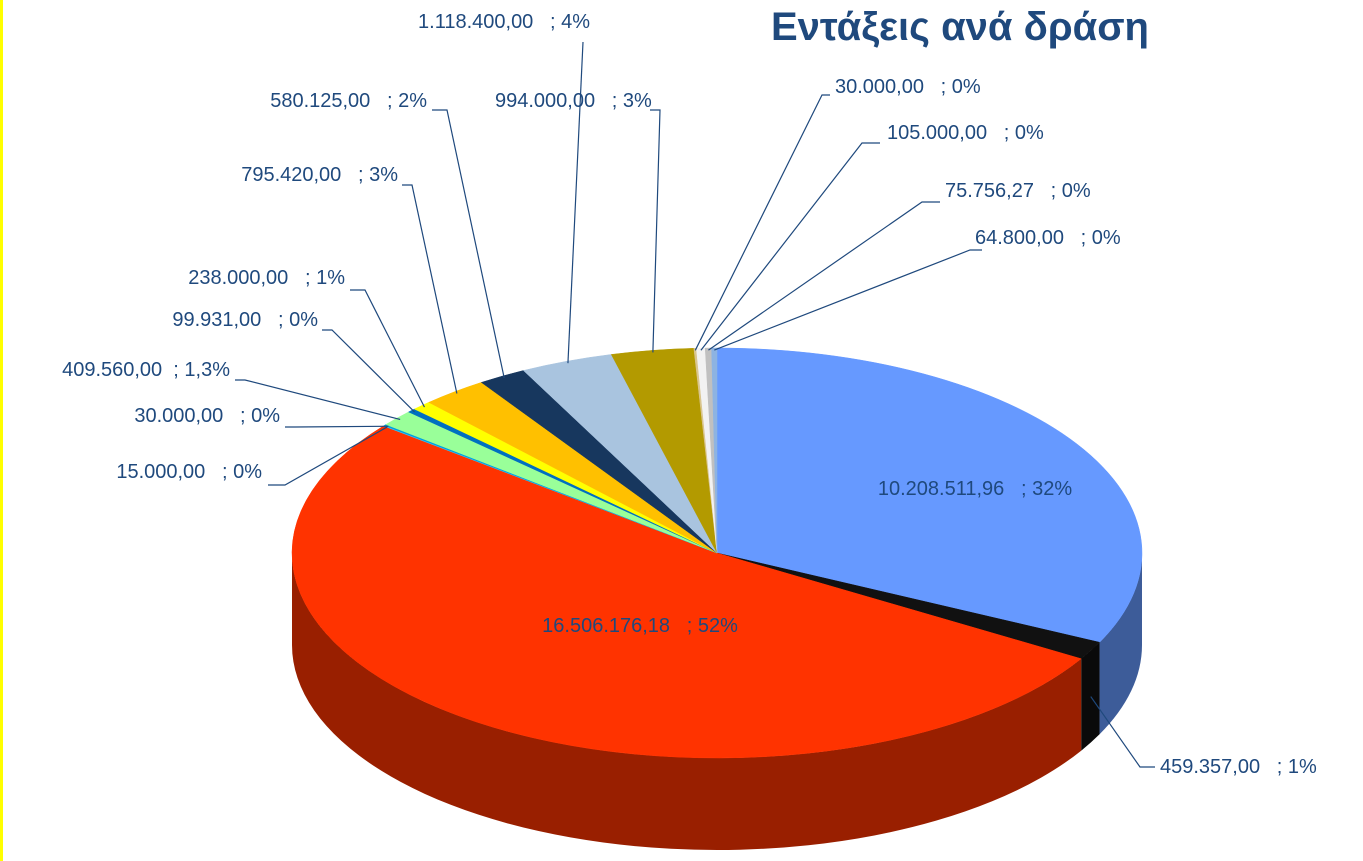 This screenshot has height=861, width=1363. What do you see at coordinates (1018, 191) in the screenshot?
I see `data-label: 75.756,27 ; 0%` at bounding box center [1018, 191].